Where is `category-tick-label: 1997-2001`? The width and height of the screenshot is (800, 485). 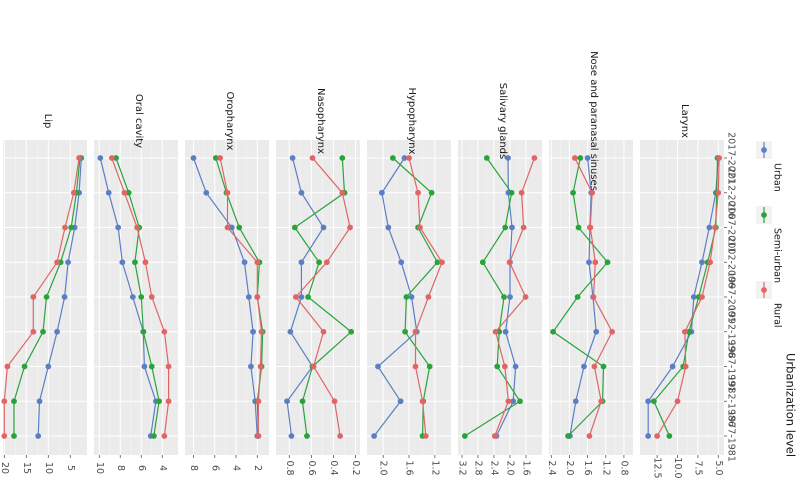 category-tick-label: 1997-2001 is located at coordinates (731, 297).